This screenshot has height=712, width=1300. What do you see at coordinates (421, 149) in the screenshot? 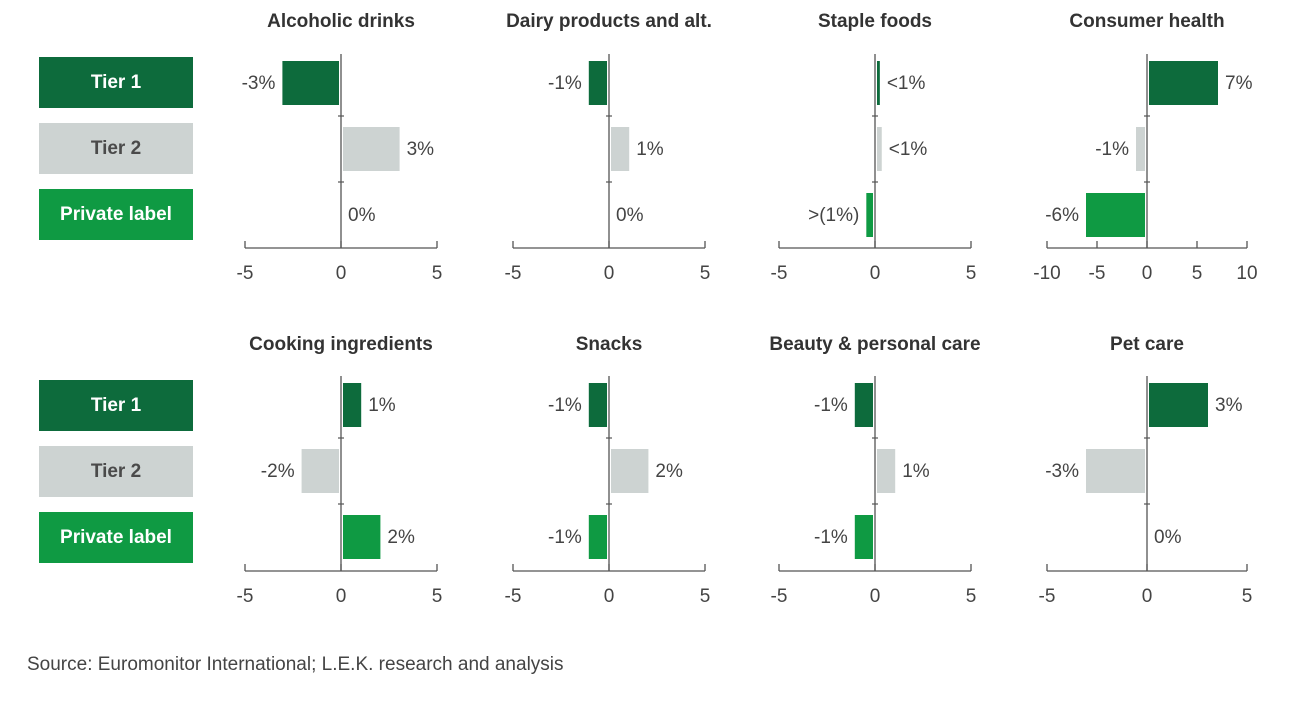
I see `data-label-alcoholic-drinks-tier-2: 3%` at bounding box center [421, 149].